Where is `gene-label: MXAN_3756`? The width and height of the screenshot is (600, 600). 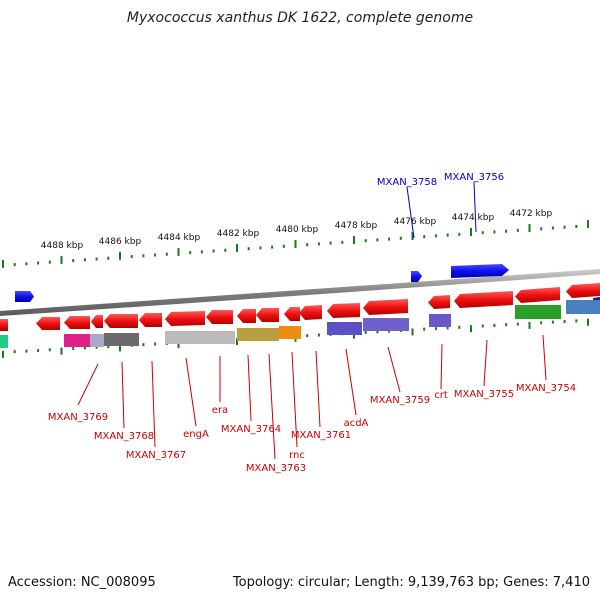 gene-label: MXAN_3756 is located at coordinates (474, 177).